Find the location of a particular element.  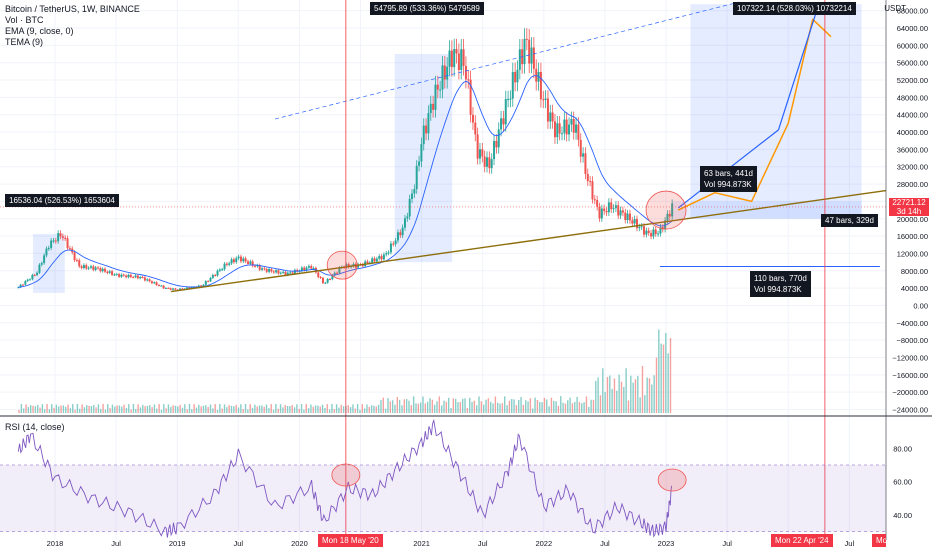

y-tick-label: 52000.00 is located at coordinates (912, 80).